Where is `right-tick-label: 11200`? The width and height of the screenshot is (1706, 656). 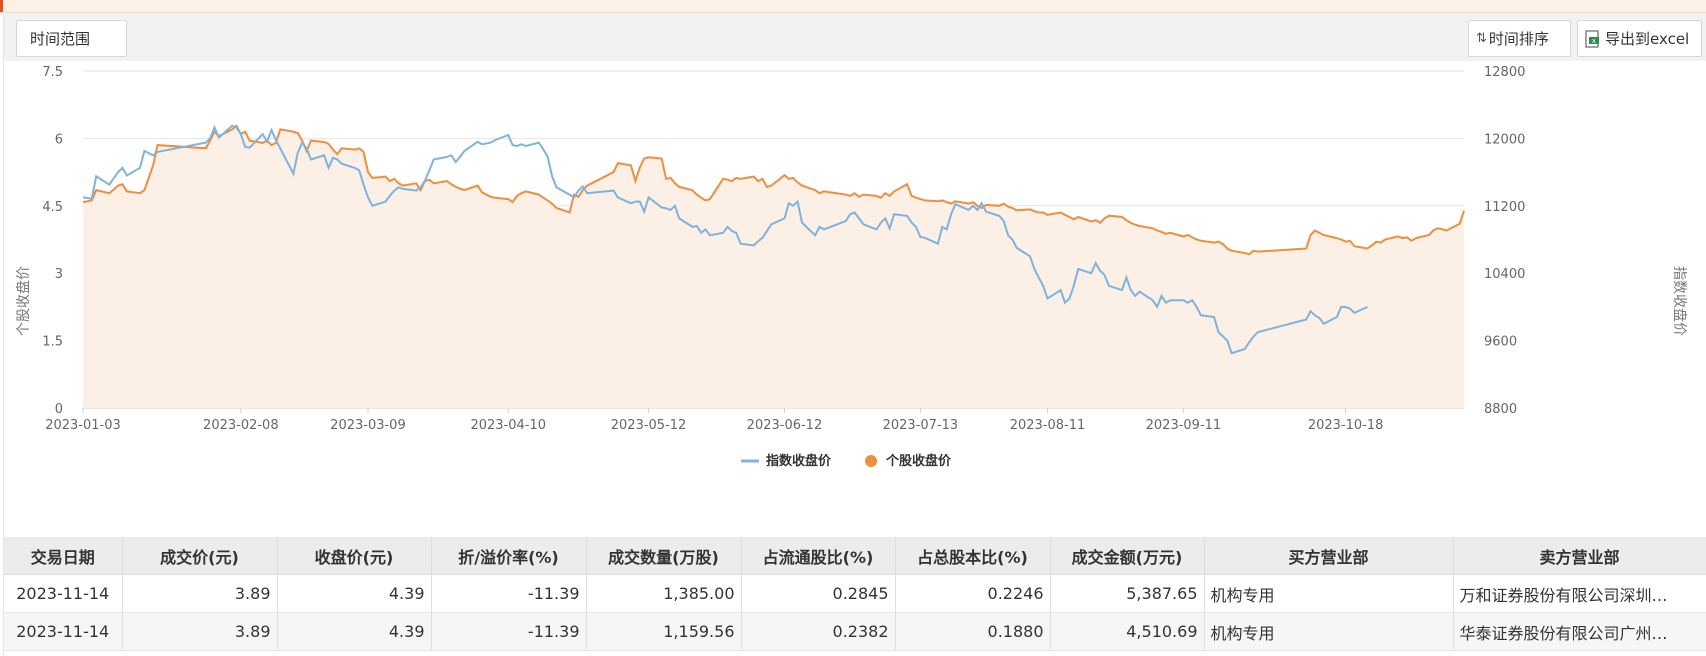
right-tick-label: 11200 is located at coordinates (1504, 207).